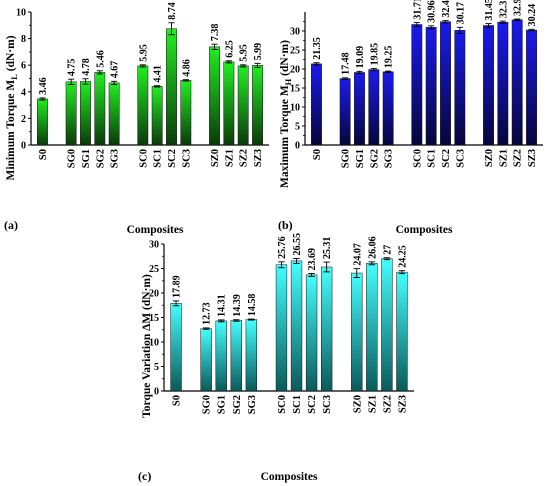  Describe the element at coordinates (518, 8) in the screenshot. I see `chart-b-data-label: 32.95` at that location.